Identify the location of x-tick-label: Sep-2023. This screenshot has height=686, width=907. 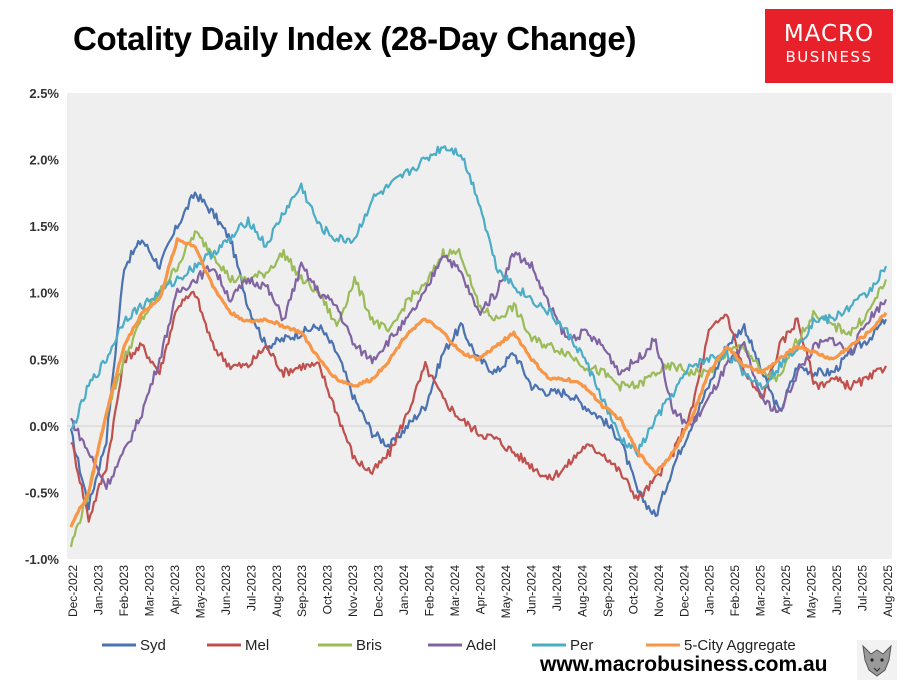
(302, 591).